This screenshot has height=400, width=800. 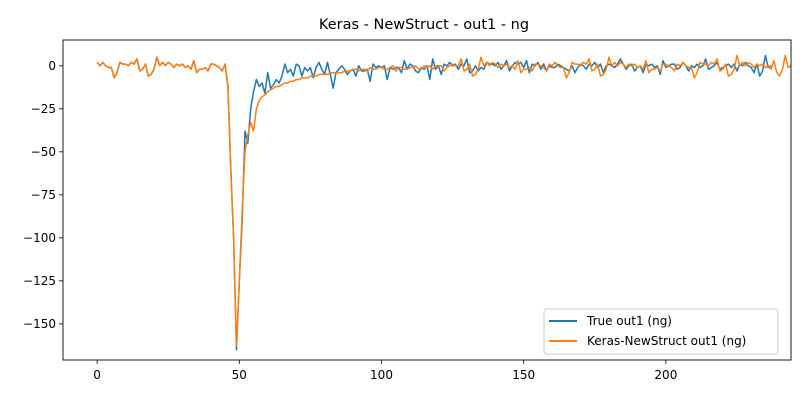 I want to click on y-tick-label: −25, so click(x=43, y=109).